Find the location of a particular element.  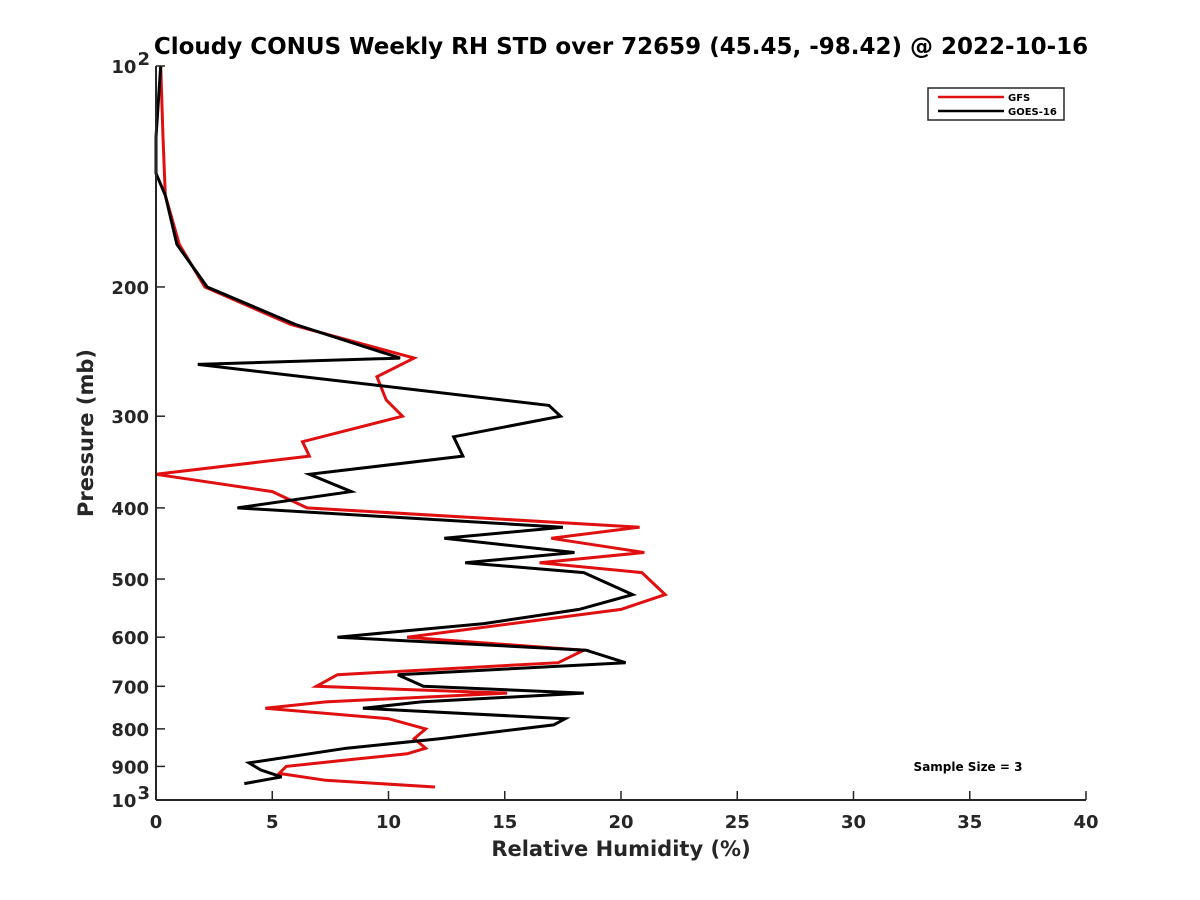

legend-label-gfs: GFS is located at coordinates (1019, 98).